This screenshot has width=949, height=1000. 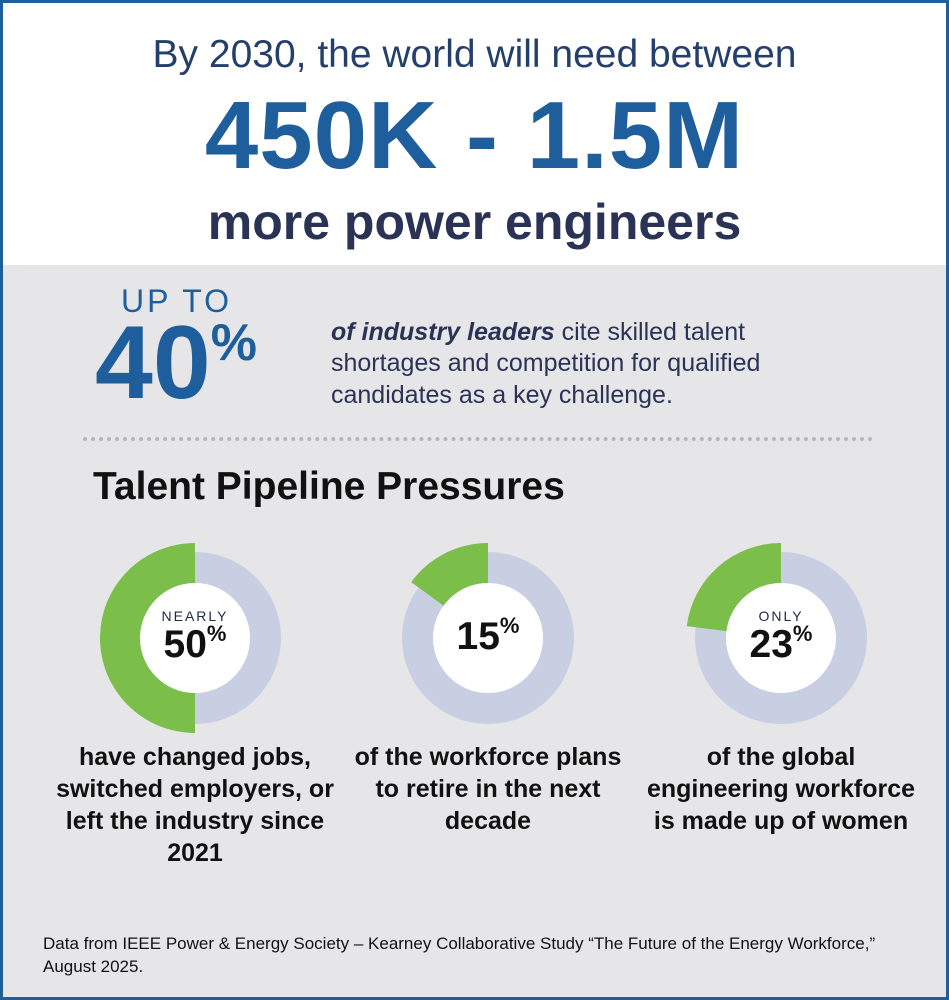 I want to click on dotted-divider, so click(x=478, y=439).